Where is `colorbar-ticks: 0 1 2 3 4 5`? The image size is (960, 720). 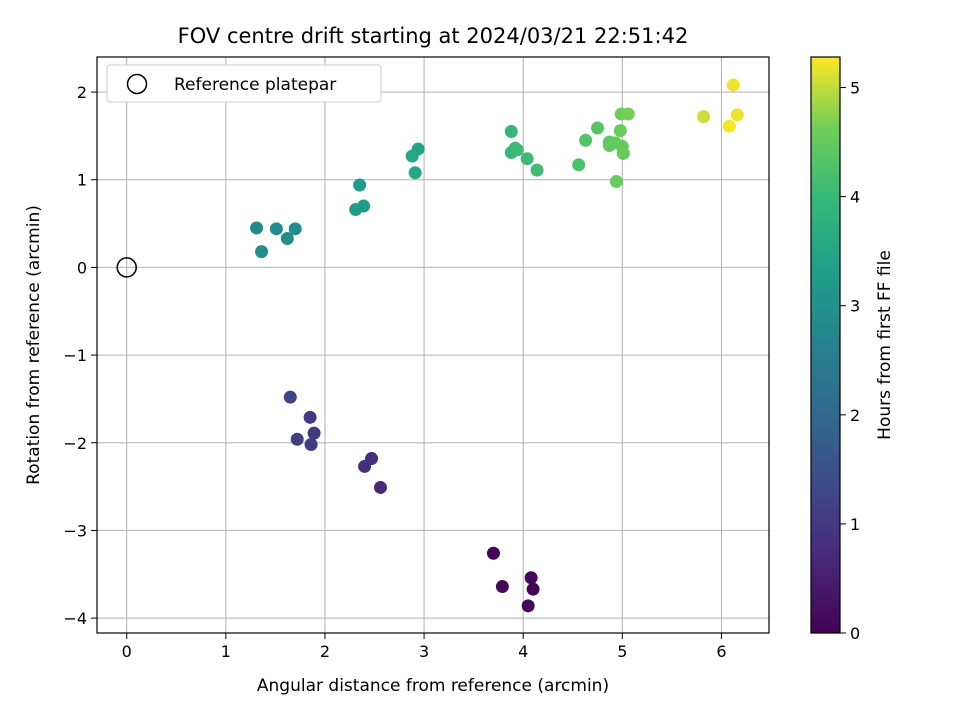
colorbar-ticks: 0 1 2 3 4 5 is located at coordinates (850, 361).